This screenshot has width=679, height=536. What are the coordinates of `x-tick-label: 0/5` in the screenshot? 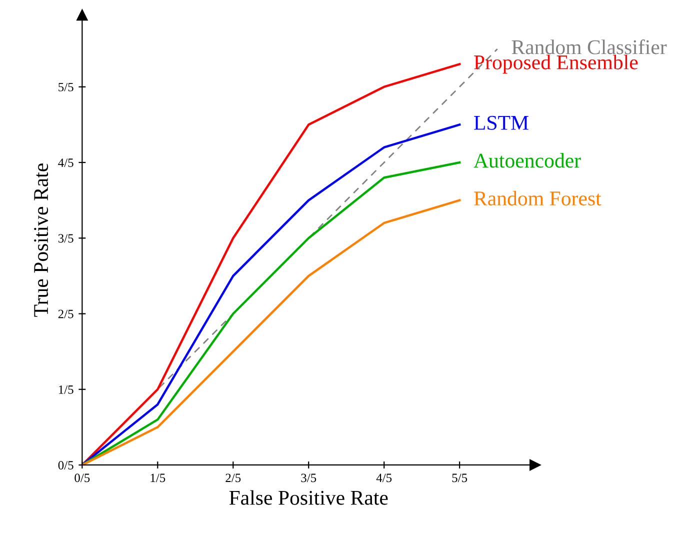 It's located at (82, 478).